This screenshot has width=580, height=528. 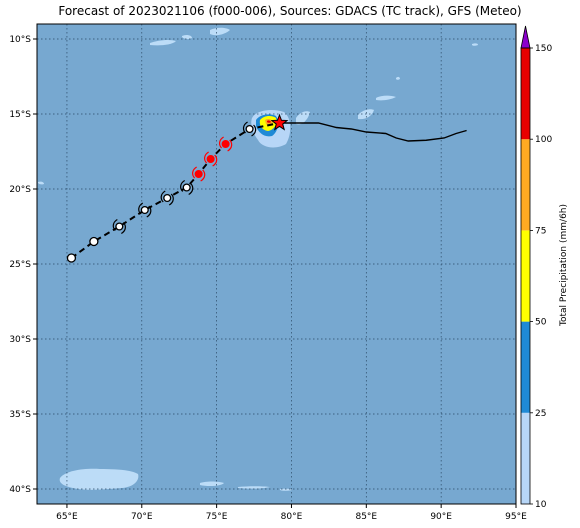 I want to click on colorbar-extend-arrow, so click(x=525, y=37).